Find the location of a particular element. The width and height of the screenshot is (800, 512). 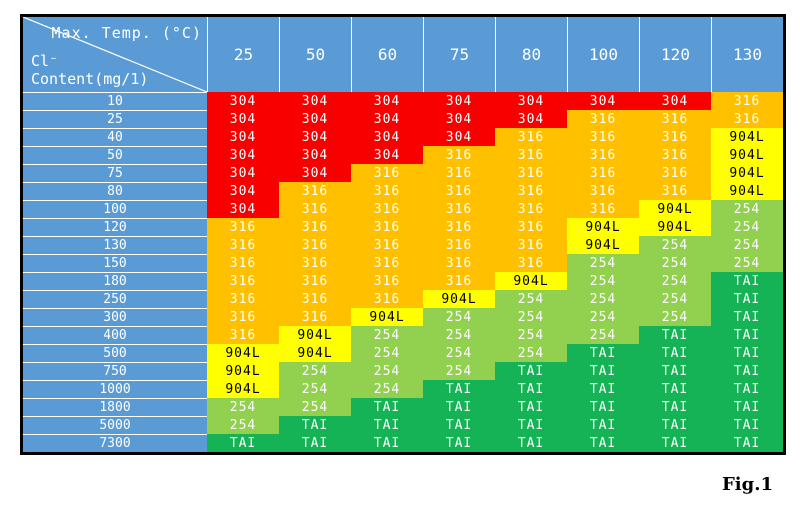

column-header-130: 130 is located at coordinates (747, 54).